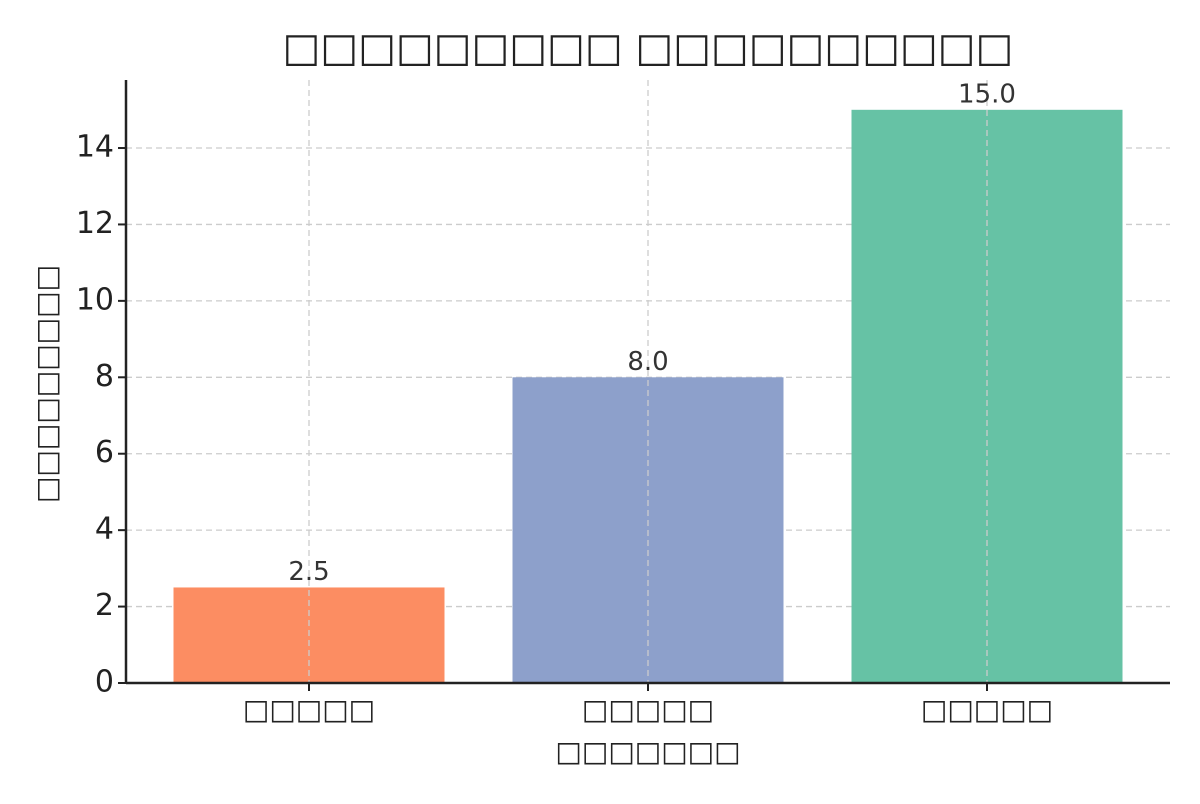  Describe the element at coordinates (104, 682) in the screenshot. I see `y-tick-label: 0` at that location.